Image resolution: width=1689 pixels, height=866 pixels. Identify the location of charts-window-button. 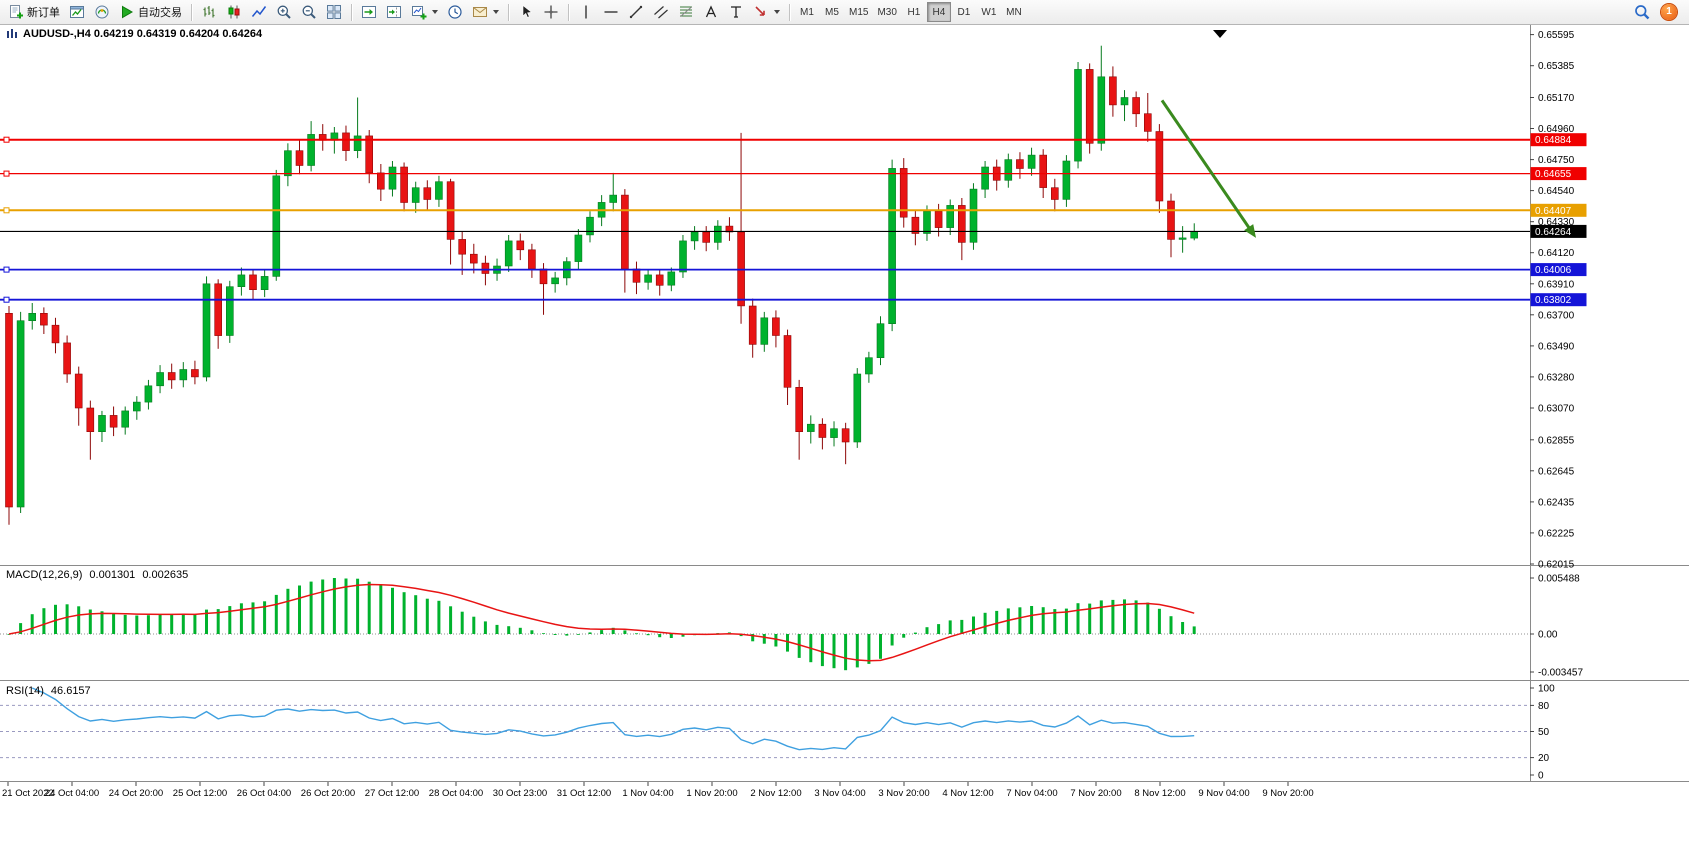
(77, 12).